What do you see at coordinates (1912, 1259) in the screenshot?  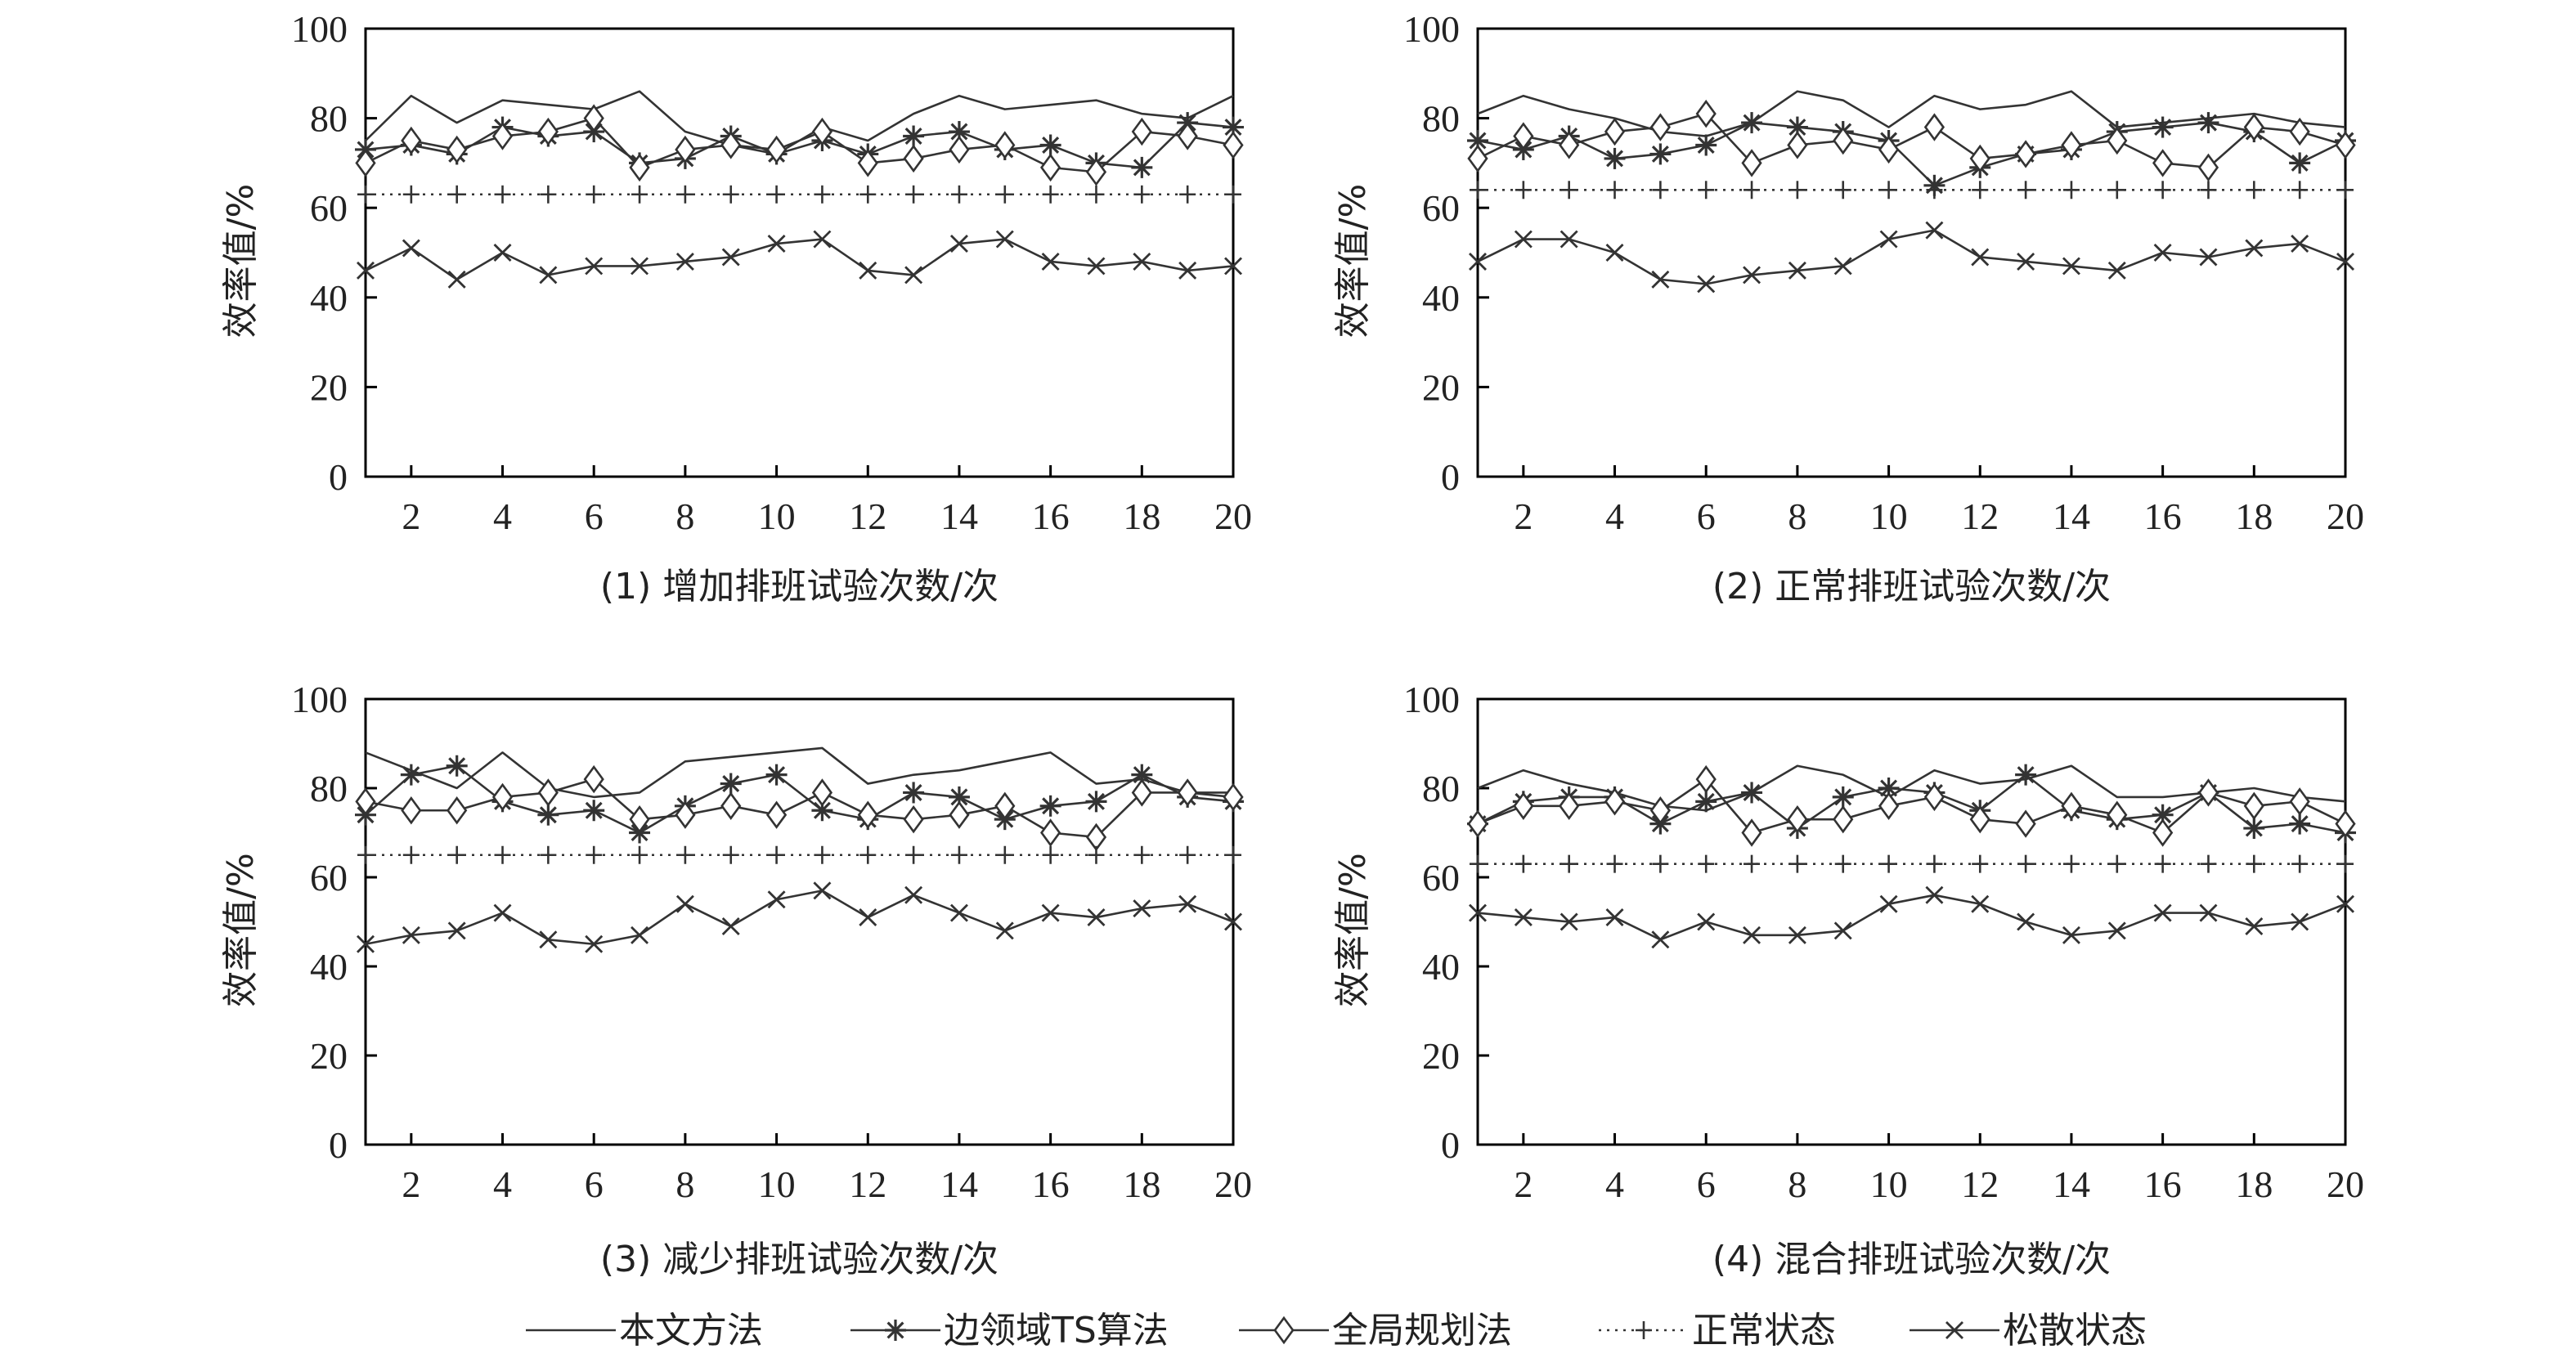 I see `panel-caption: (4) 混合排班试验次数/次` at bounding box center [1912, 1259].